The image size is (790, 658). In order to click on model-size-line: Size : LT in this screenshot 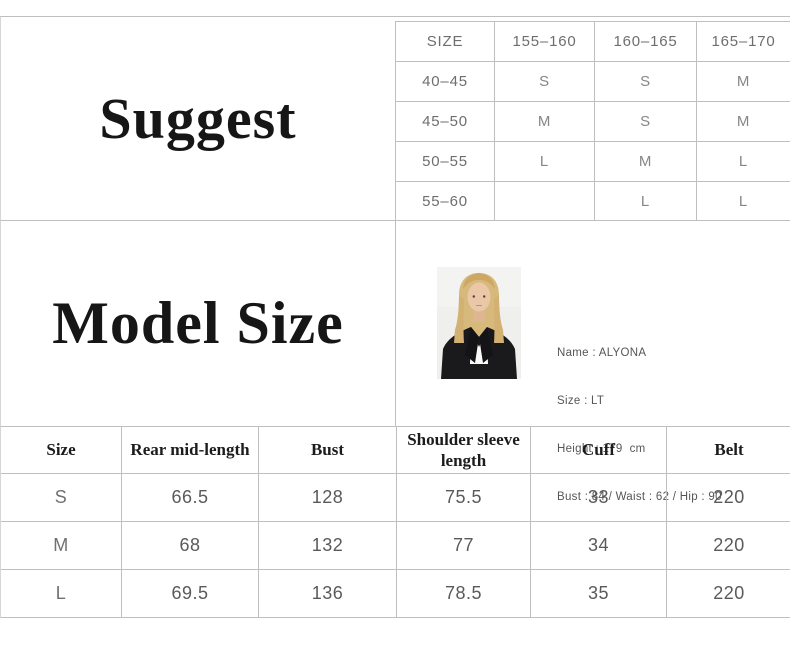, I will do `click(581, 401)`.